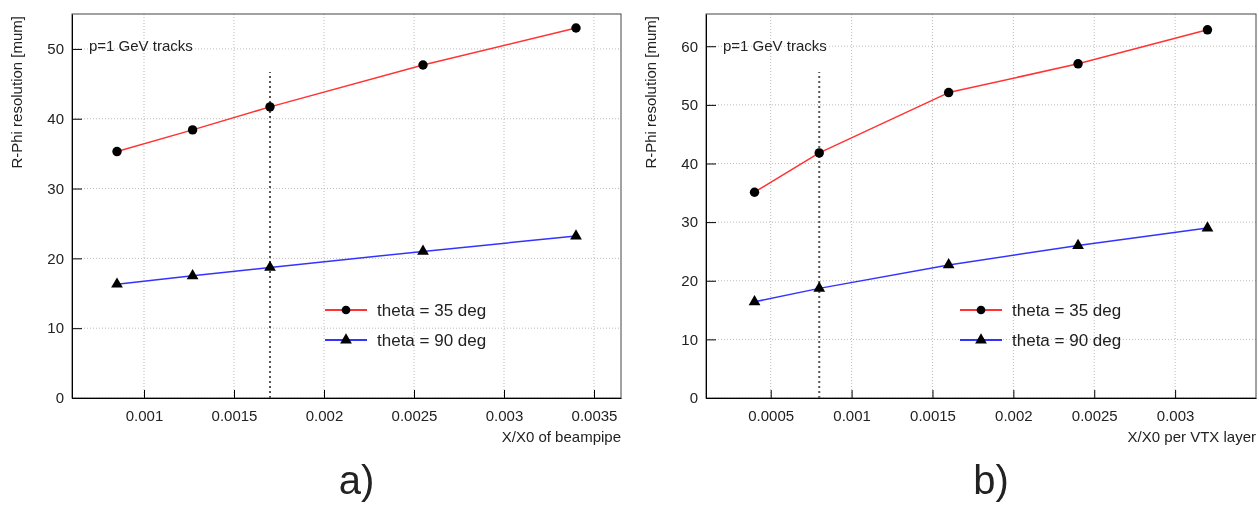 The image size is (1259, 506). What do you see at coordinates (594, 415) in the screenshot?
I see `x-tick-label: 0.0035` at bounding box center [594, 415].